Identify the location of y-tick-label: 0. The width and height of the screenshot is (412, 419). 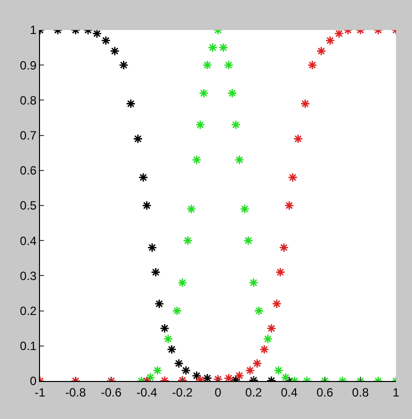
(33, 381).